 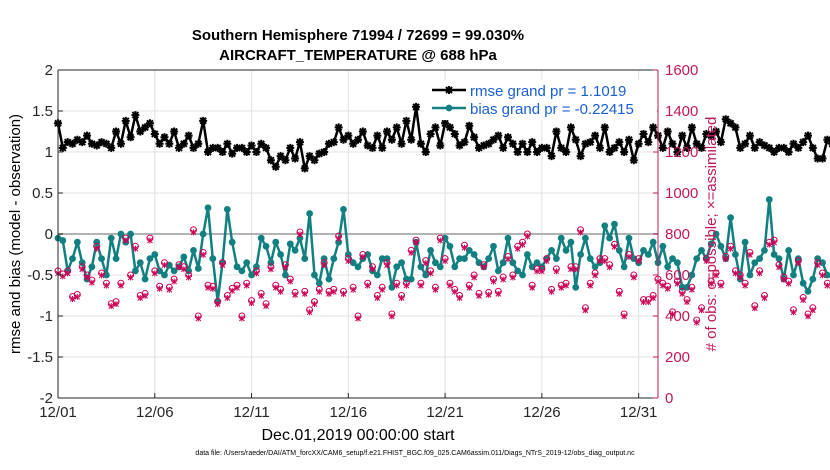 I want to click on chart-title-line-2: AIRCRAFT_TEMPERATURE @ 688 hPa, so click(x=358, y=55).